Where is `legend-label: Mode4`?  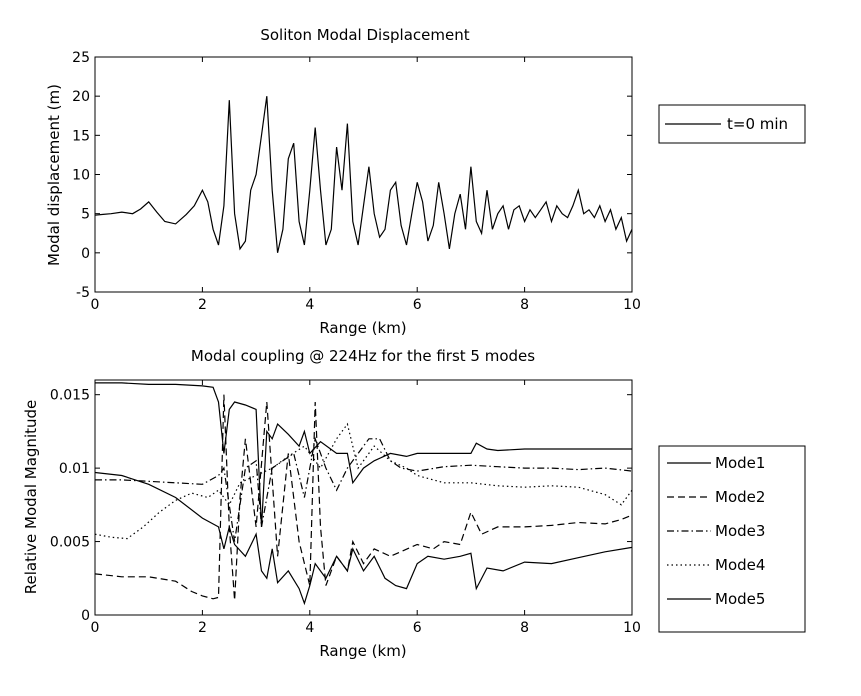 legend-label: Mode4 is located at coordinates (740, 565).